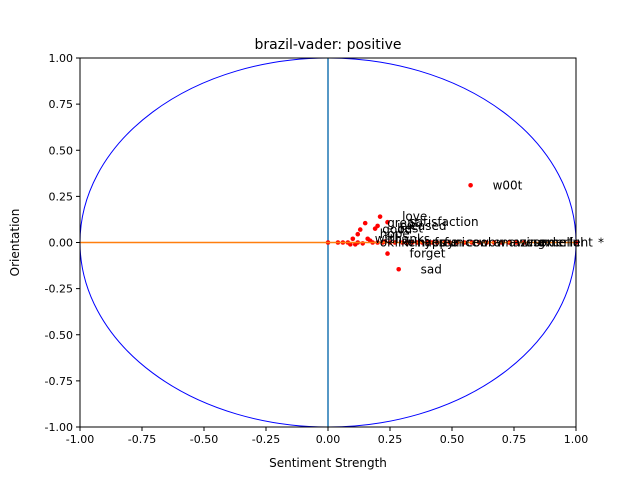 The width and height of the screenshot is (640, 480). I want to click on x-tick-label: 0.75, so click(514, 439).